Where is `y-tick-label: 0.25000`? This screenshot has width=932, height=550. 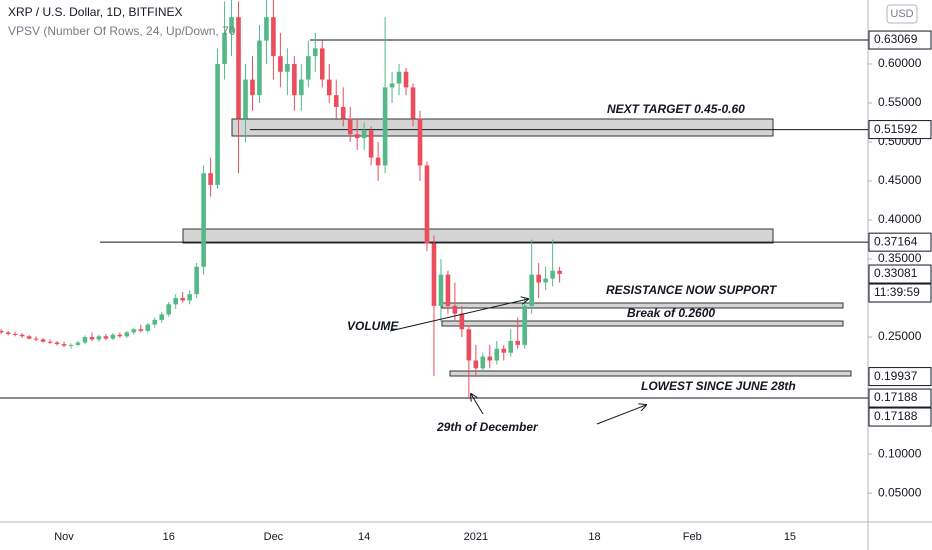 y-tick-label: 0.25000 is located at coordinates (900, 336).